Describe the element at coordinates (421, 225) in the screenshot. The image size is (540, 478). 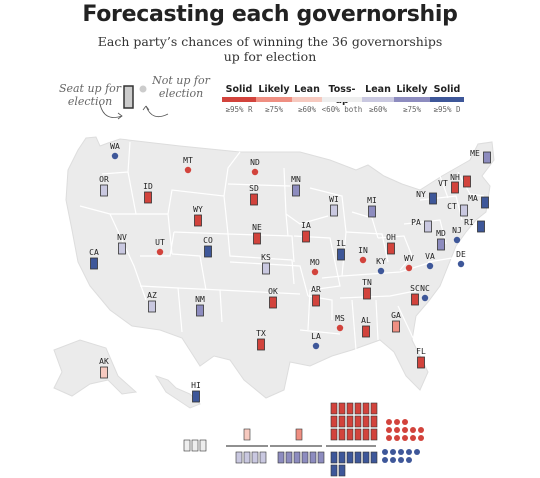
I see `state-pa: PA` at that location.